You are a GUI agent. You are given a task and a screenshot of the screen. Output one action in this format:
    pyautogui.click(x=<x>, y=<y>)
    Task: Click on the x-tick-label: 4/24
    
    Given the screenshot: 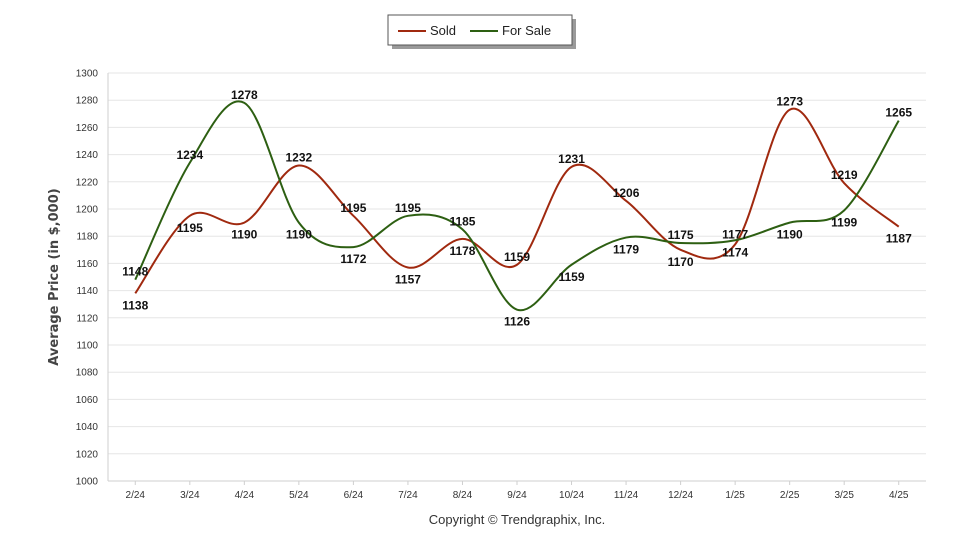 What is the action you would take?
    pyautogui.click(x=245, y=495)
    